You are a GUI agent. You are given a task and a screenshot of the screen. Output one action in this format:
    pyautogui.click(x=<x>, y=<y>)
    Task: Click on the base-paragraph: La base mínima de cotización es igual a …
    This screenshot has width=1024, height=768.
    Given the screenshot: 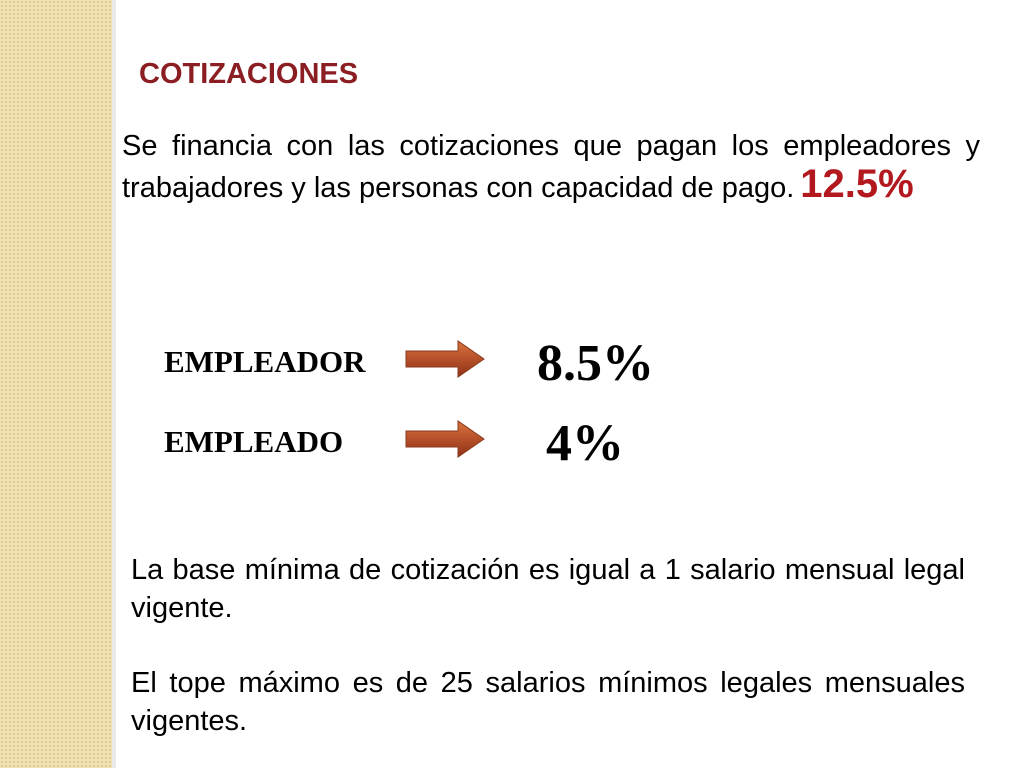 What is the action you would take?
    pyautogui.click(x=548, y=589)
    